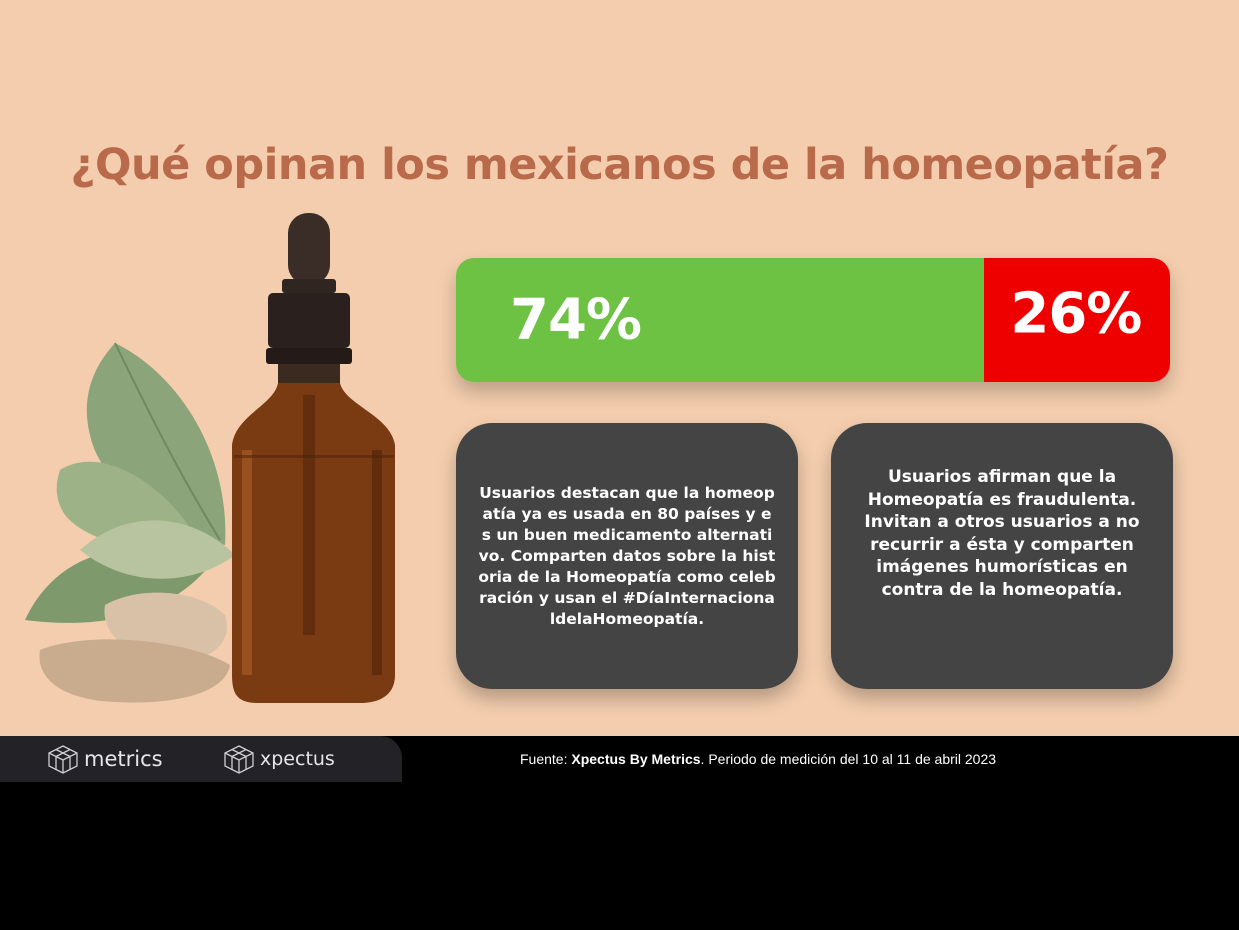  Describe the element at coordinates (297, 759) in the screenshot. I see `brand-xpectus-name: xpectus` at that location.